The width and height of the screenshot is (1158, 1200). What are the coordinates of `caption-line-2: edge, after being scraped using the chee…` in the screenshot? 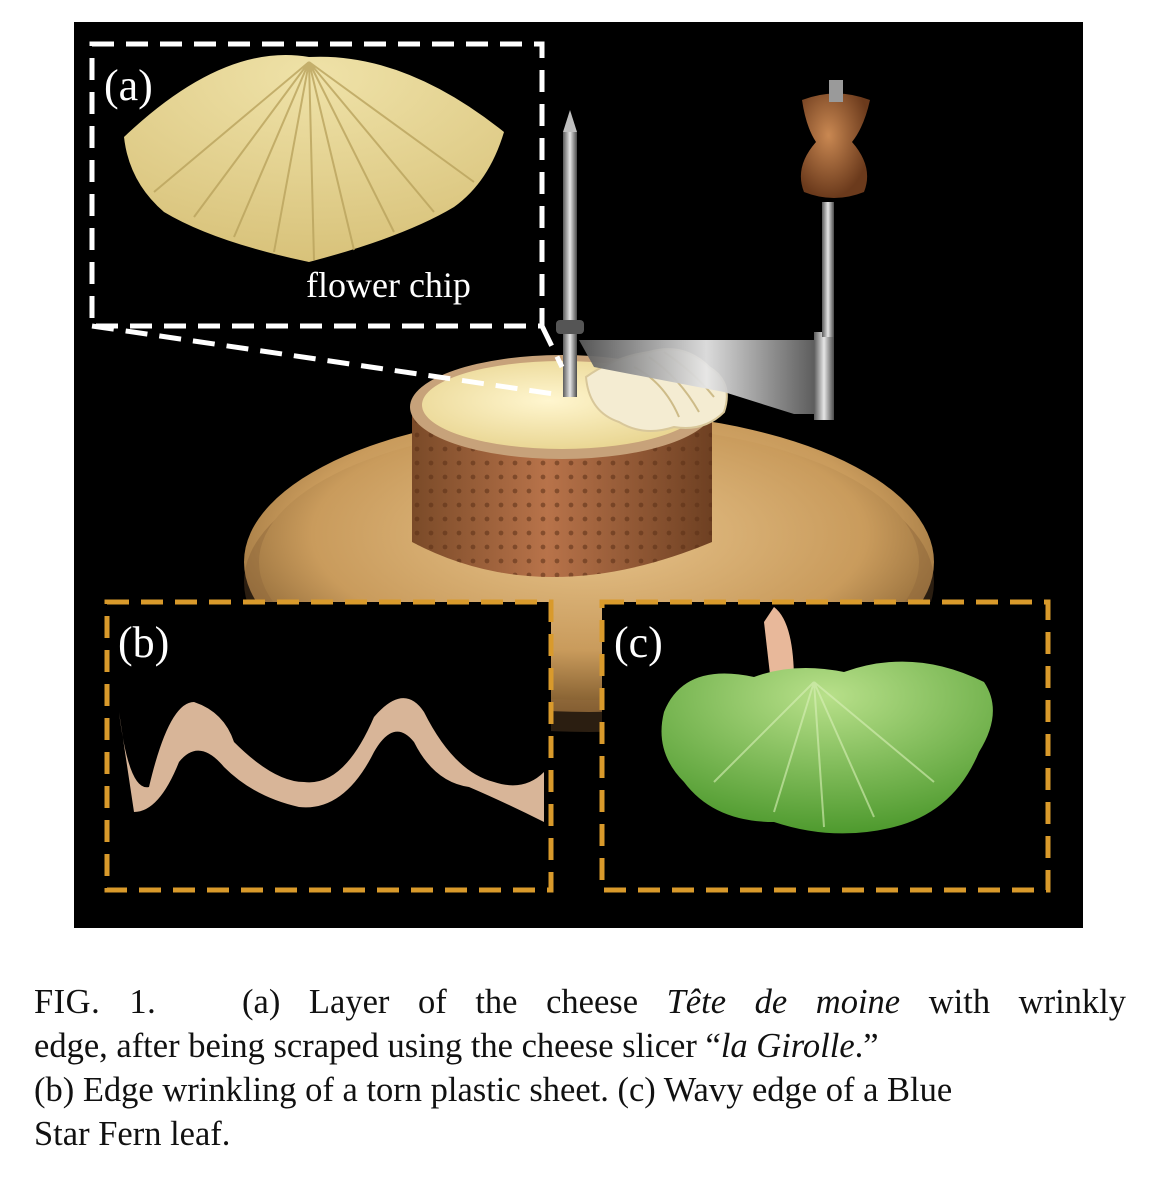 It's located at (580, 1046).